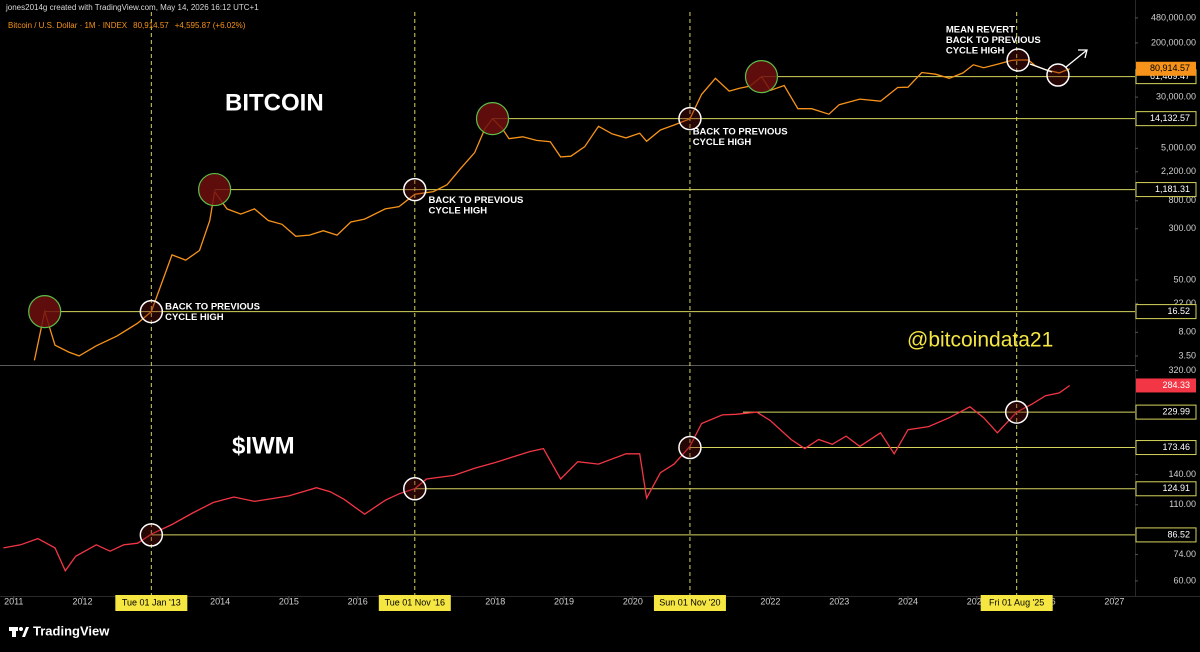 Image resolution: width=1200 pixels, height=652 pixels. What do you see at coordinates (1178, 311) in the screenshot?
I see `level-label: 16.52` at bounding box center [1178, 311].